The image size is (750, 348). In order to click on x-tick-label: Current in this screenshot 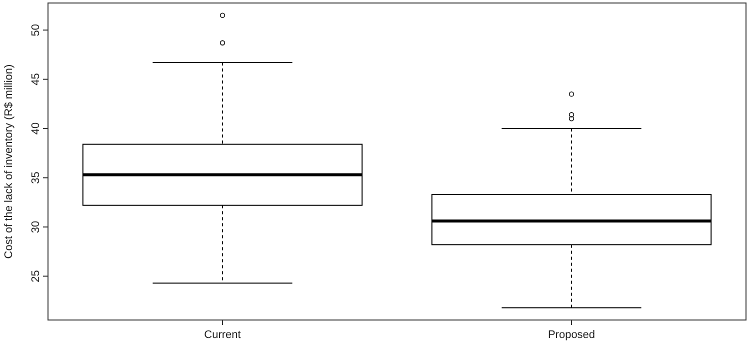, I will do `click(222, 335)`.